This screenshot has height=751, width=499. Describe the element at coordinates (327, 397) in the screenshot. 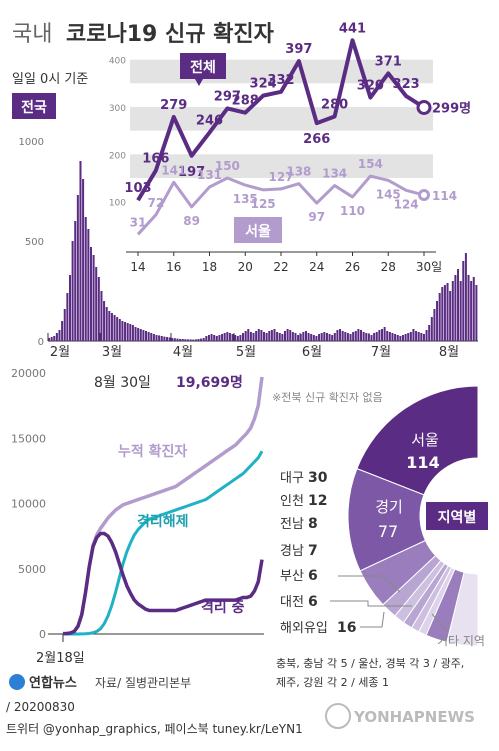

I see `regional-note: ※전북 신규 확진자 없음` at that location.